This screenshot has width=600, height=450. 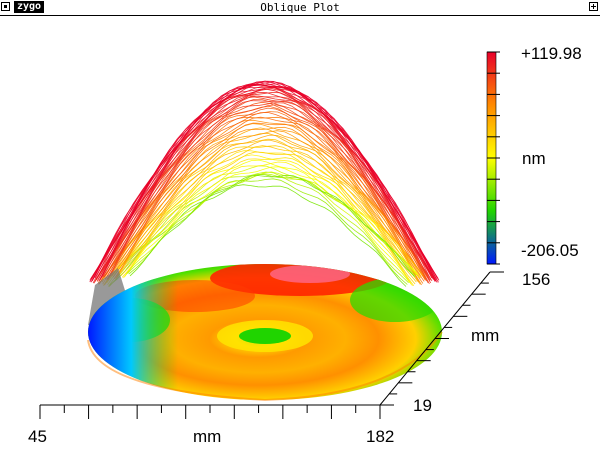 I want to click on colorbar-min-label: -206.05, so click(x=550, y=250).